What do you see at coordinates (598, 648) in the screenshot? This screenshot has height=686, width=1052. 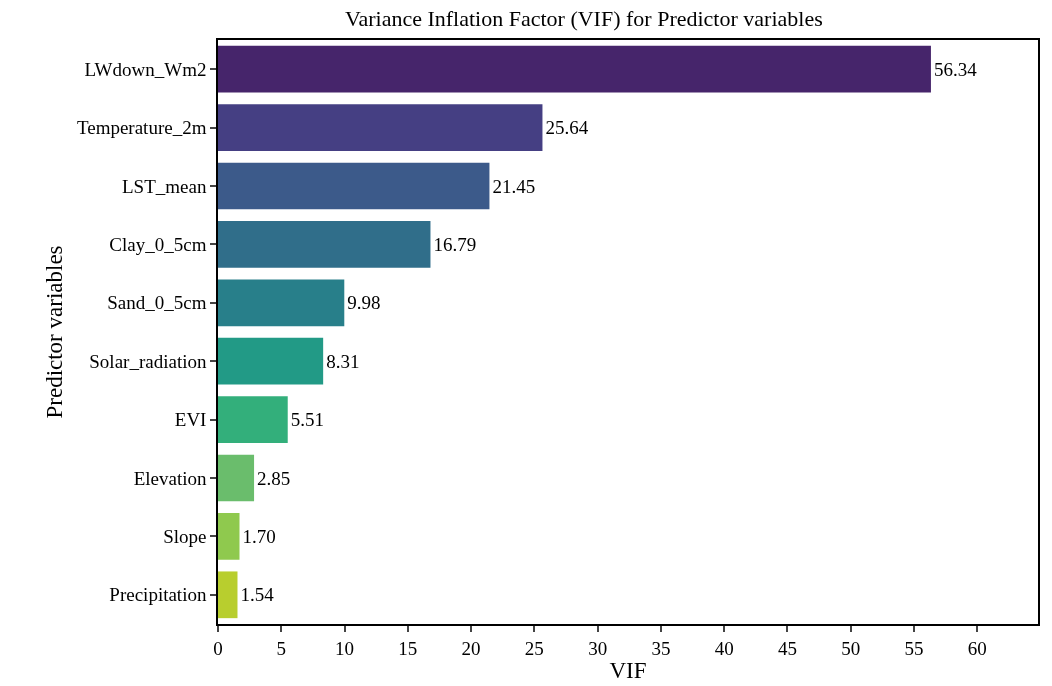 I see `x-tick-label: 30` at bounding box center [598, 648].